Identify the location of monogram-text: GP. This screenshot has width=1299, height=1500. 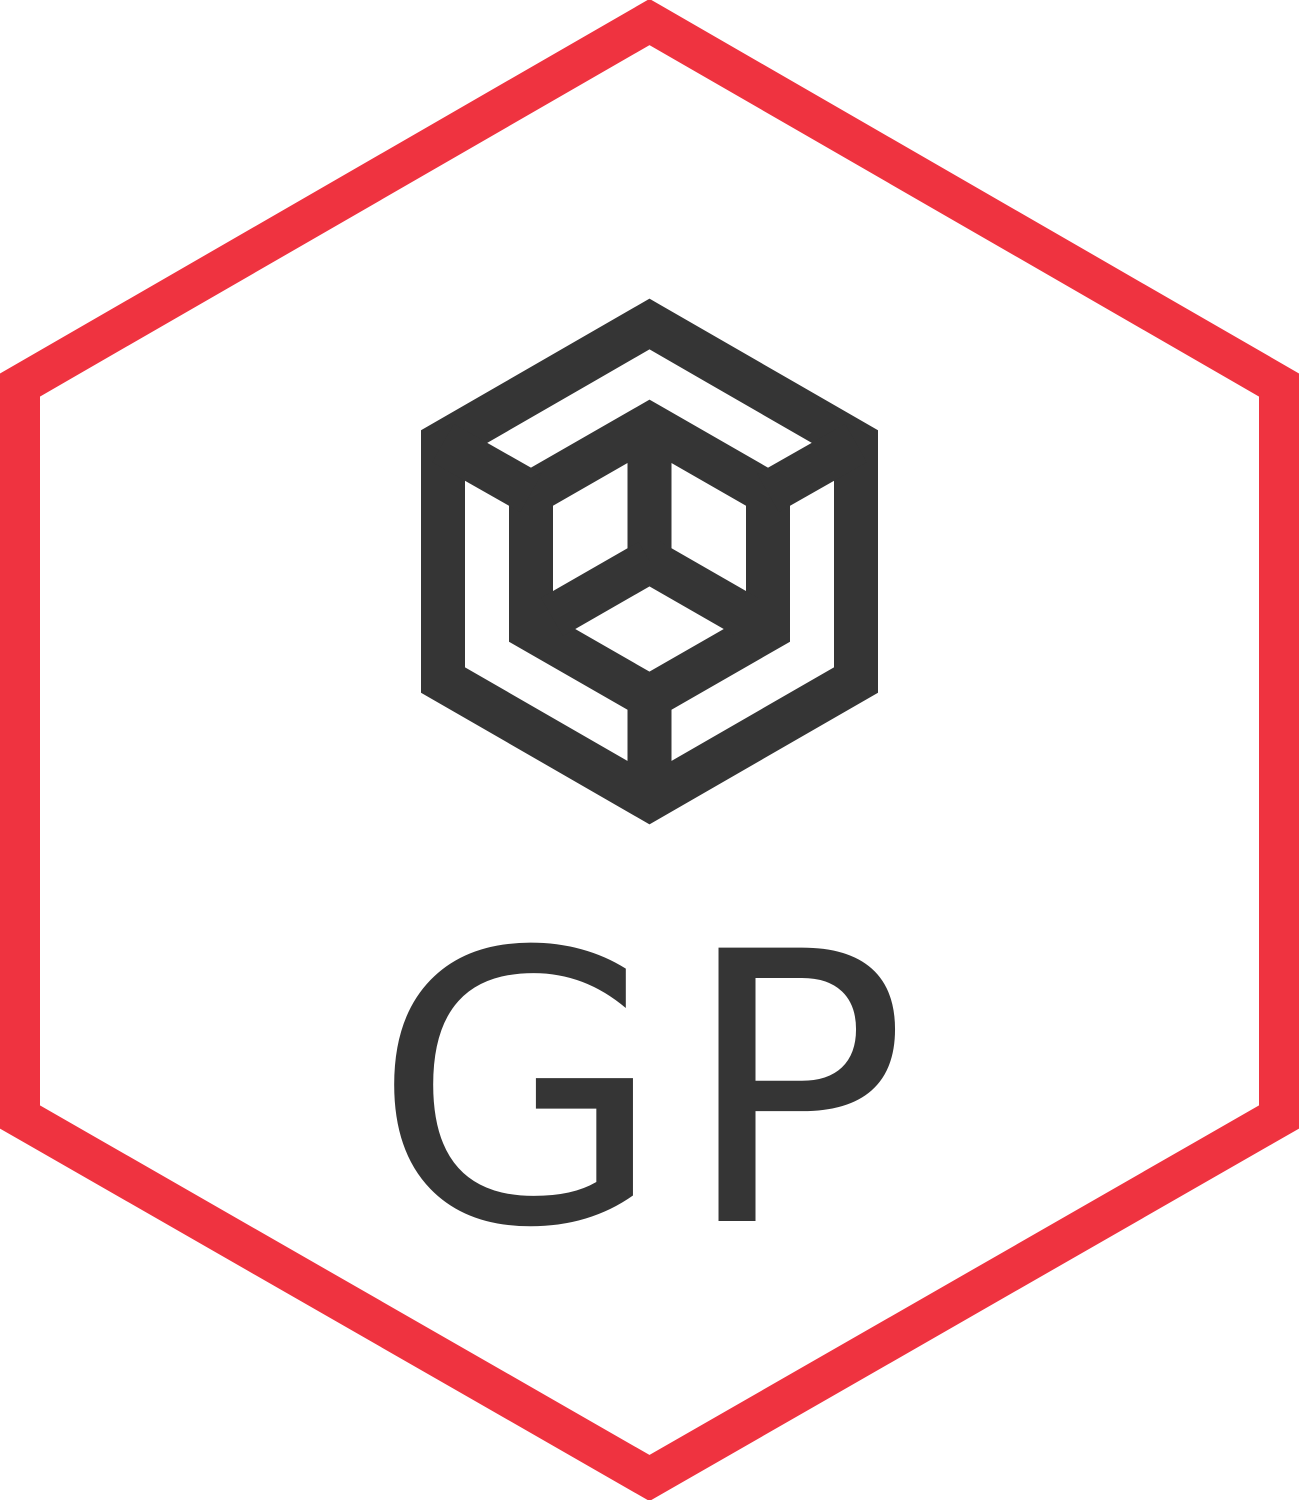
(649, 1092).